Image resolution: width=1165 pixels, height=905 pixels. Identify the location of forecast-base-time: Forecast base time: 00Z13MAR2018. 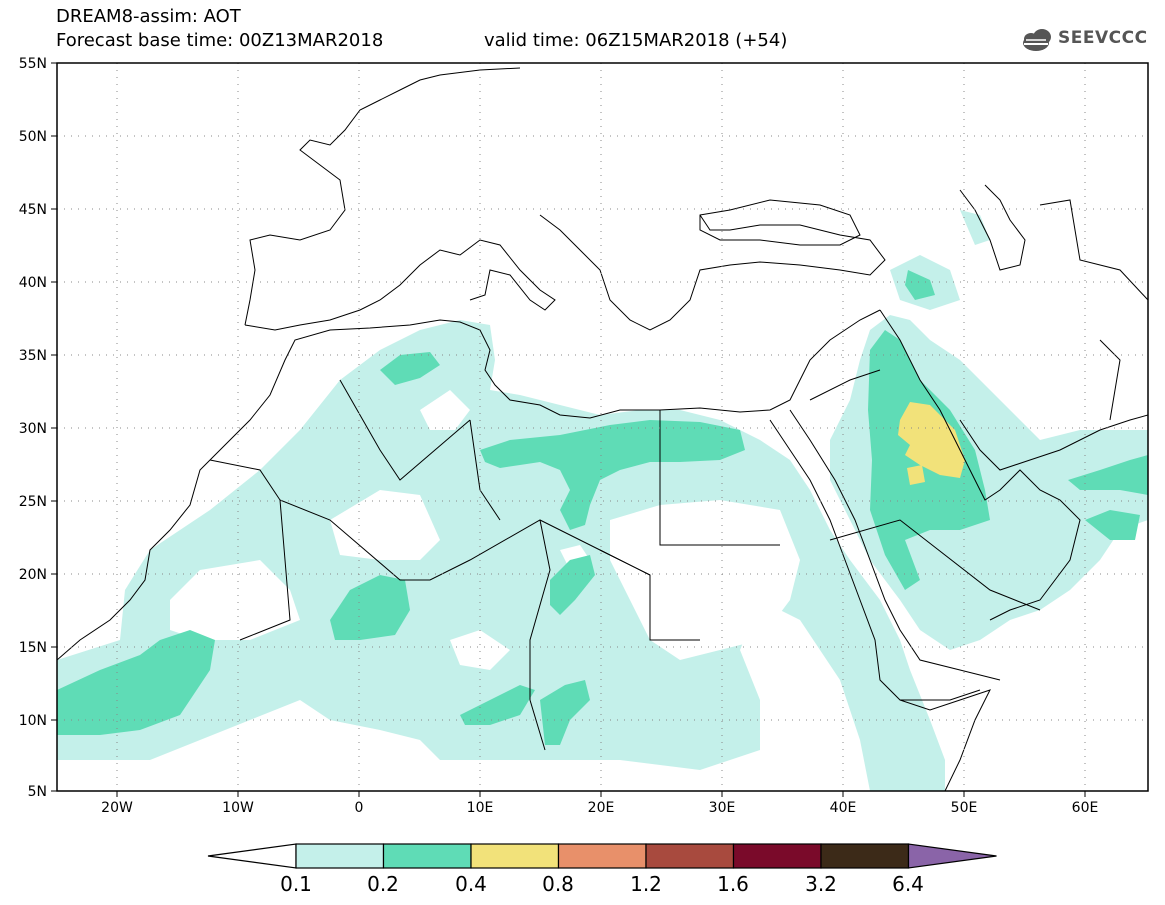
(220, 40).